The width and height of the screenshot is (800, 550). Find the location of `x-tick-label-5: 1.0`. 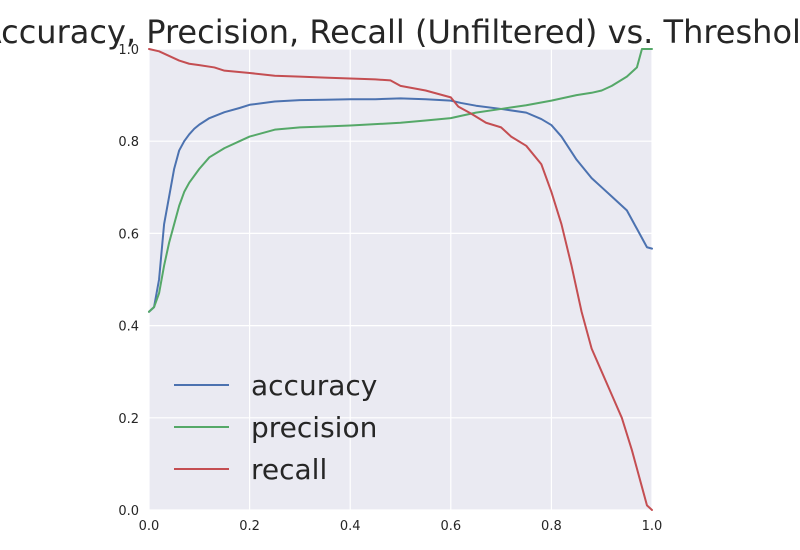

x-tick-label-5: 1.0 is located at coordinates (652, 526).